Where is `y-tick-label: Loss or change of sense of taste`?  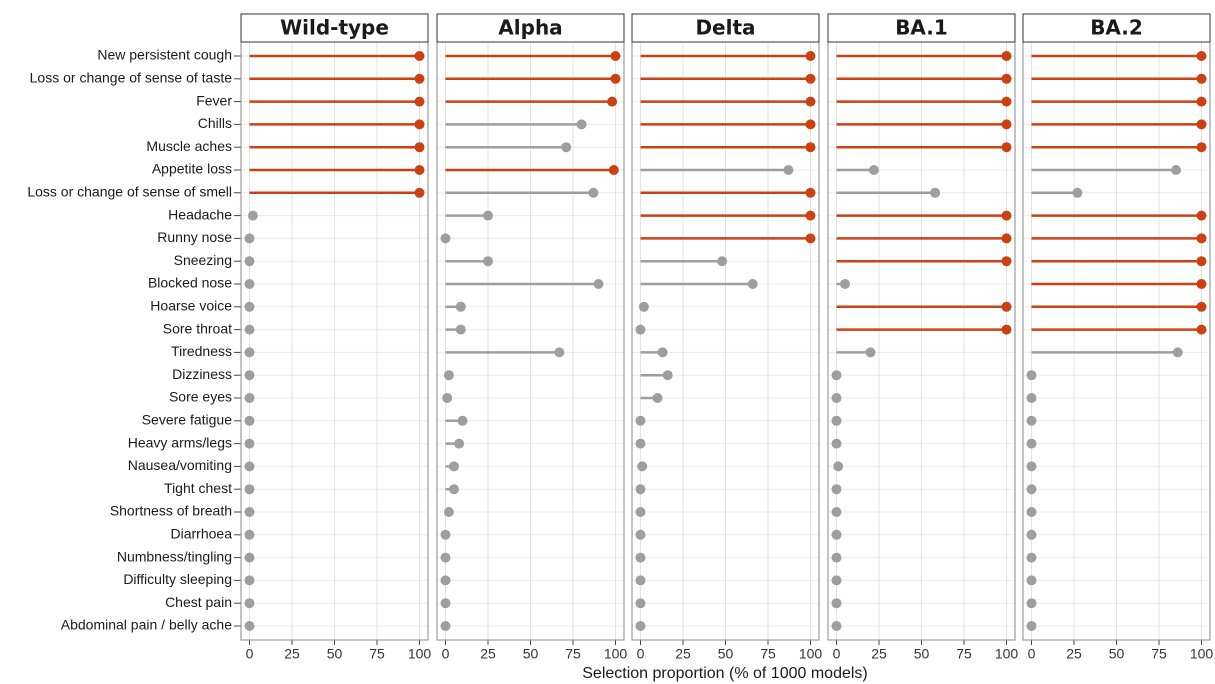 y-tick-label: Loss or change of sense of taste is located at coordinates (131, 78).